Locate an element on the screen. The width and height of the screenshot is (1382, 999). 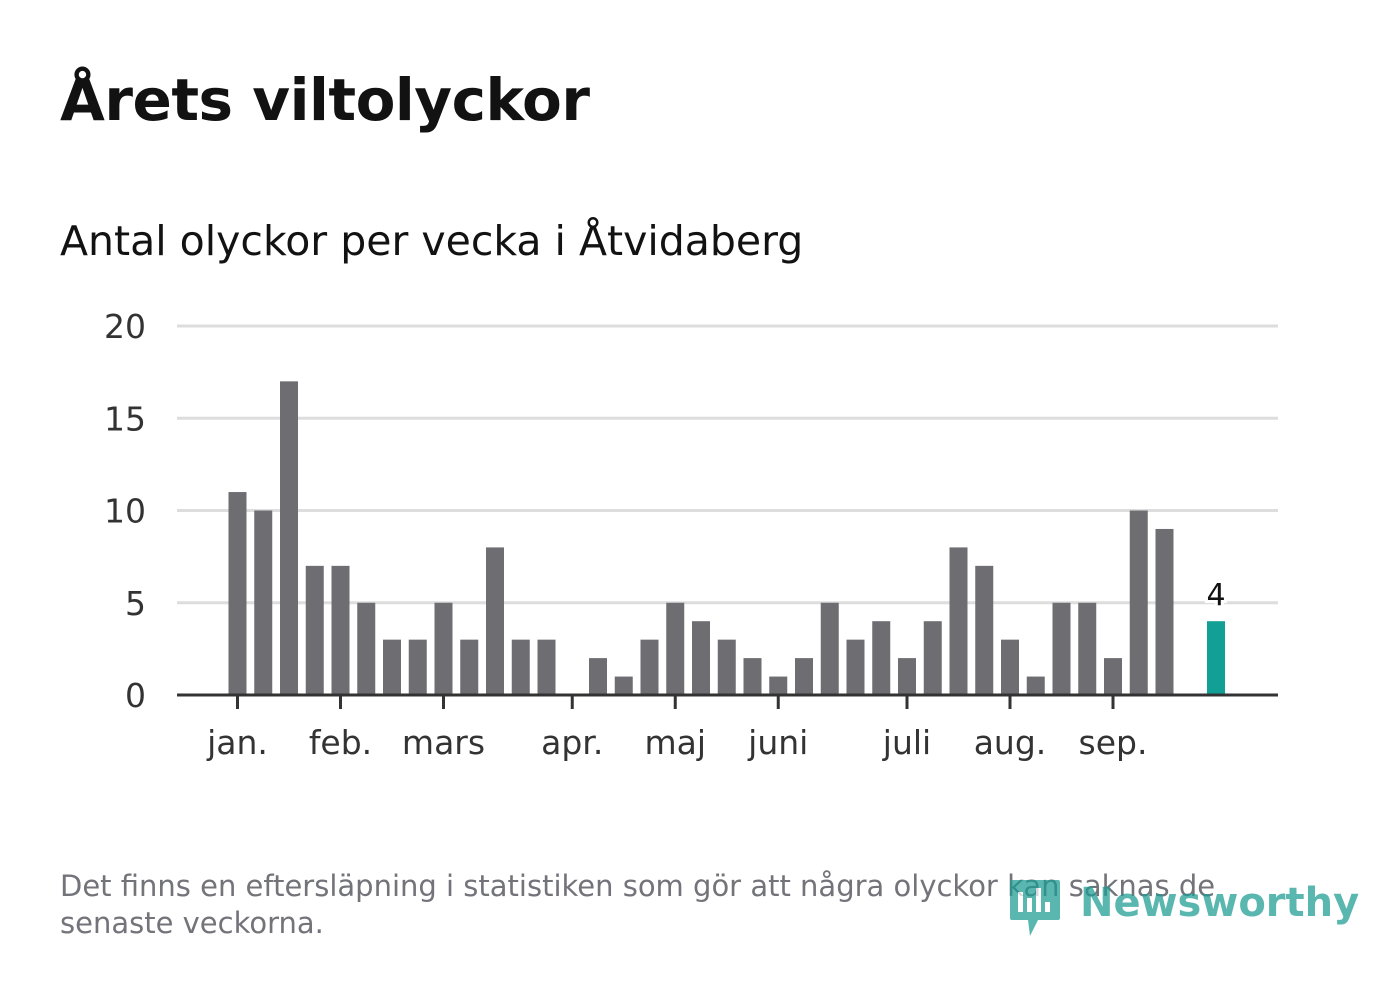
x-tick-label: juni is located at coordinates (777, 742).